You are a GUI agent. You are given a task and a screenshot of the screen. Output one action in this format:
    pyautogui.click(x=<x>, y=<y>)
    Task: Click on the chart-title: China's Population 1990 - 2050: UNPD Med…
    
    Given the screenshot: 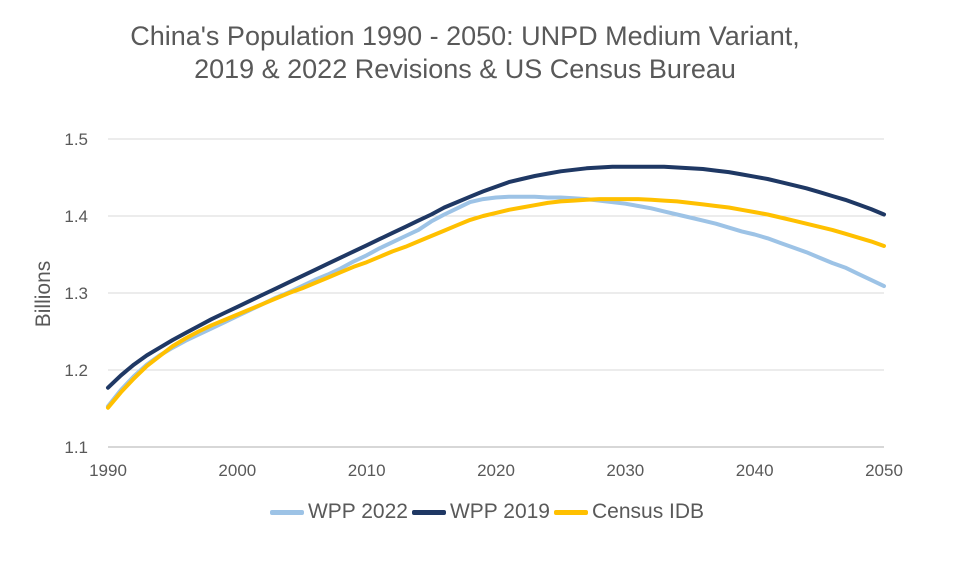 What is the action you would take?
    pyautogui.click(x=465, y=53)
    